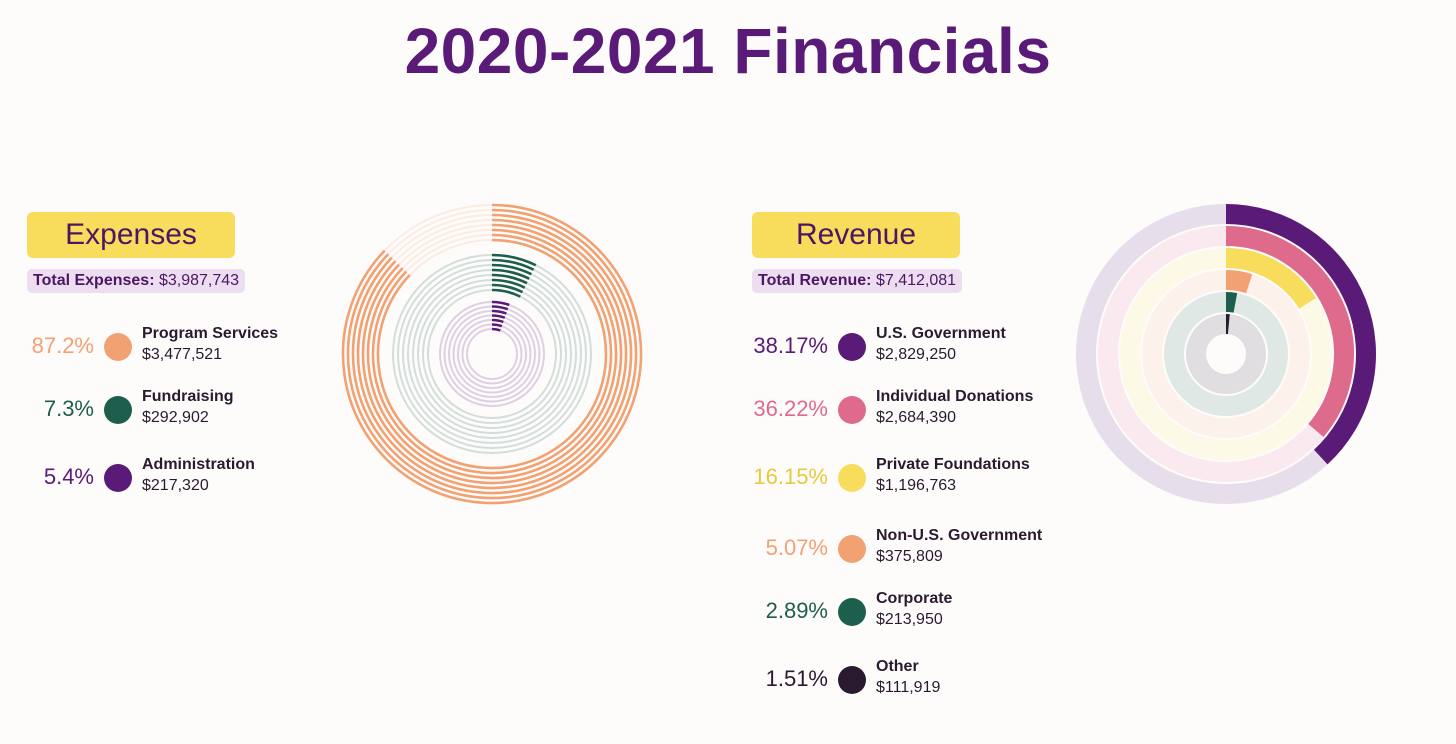 This screenshot has width=1456, height=744. I want to click on legend-item: 87.2% Program Services $3,477,521, so click(178, 347).